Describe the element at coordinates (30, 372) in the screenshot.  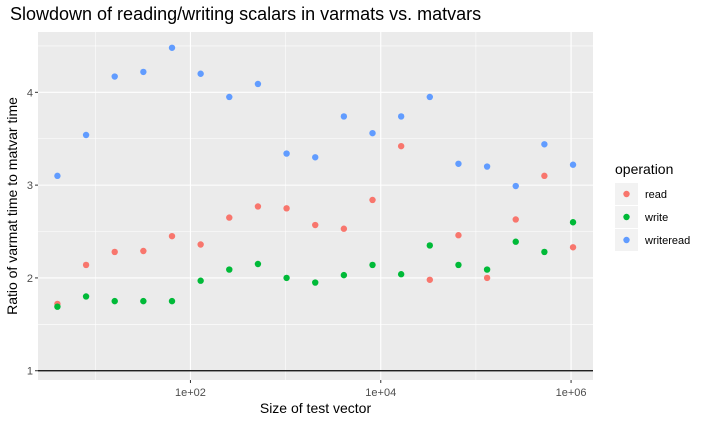
I see `y-tick-label: 1` at that location.